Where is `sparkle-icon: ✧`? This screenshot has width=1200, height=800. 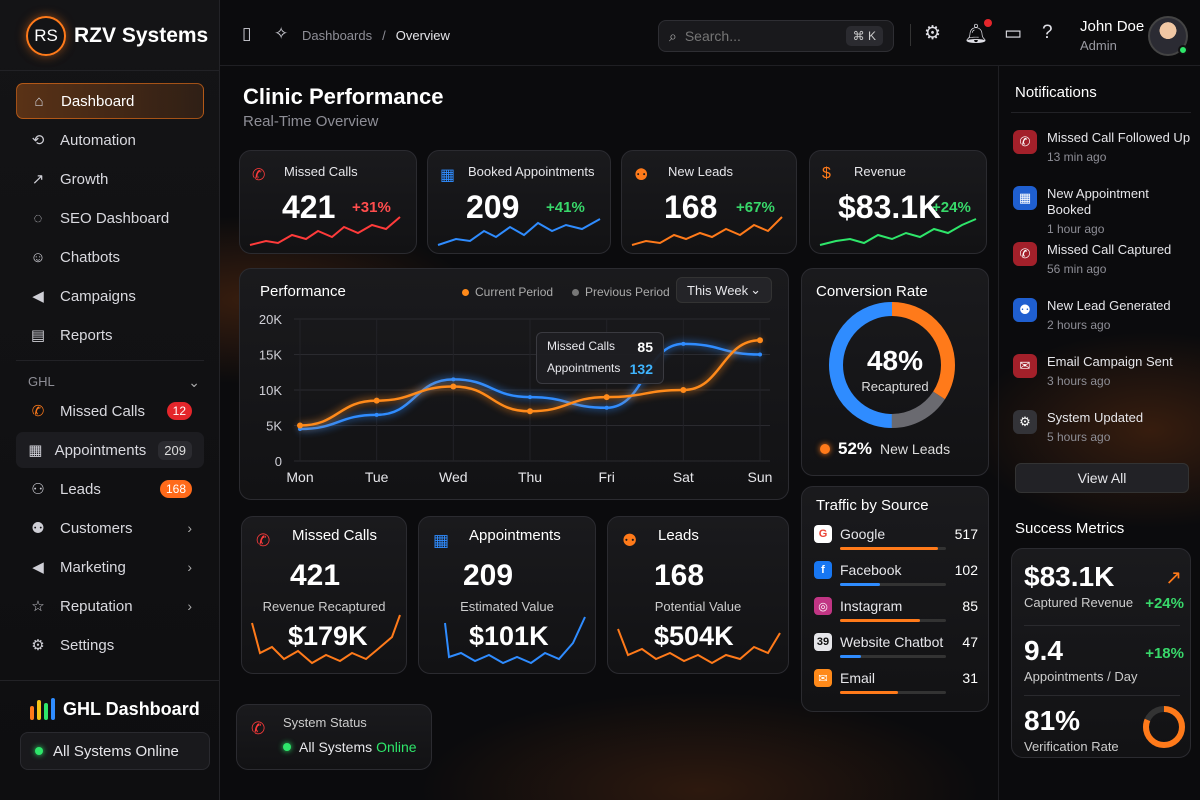
sparkle-icon: ✧ is located at coordinates (281, 33).